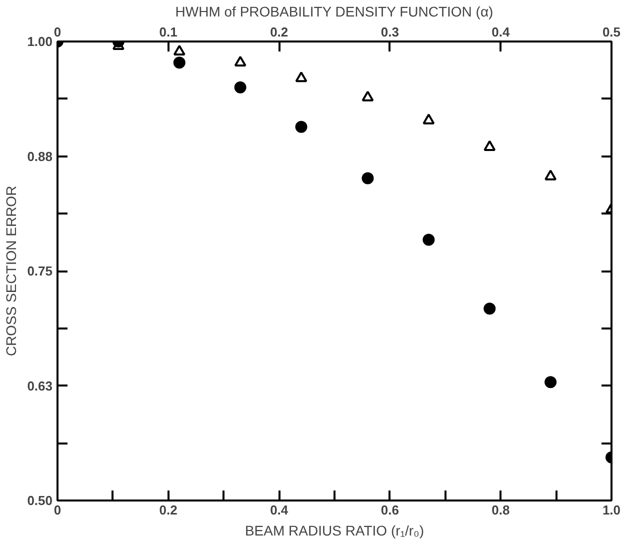 This screenshot has width=631, height=541. What do you see at coordinates (58, 32) in the screenshot?
I see `x2-tick-label: 0` at bounding box center [58, 32].